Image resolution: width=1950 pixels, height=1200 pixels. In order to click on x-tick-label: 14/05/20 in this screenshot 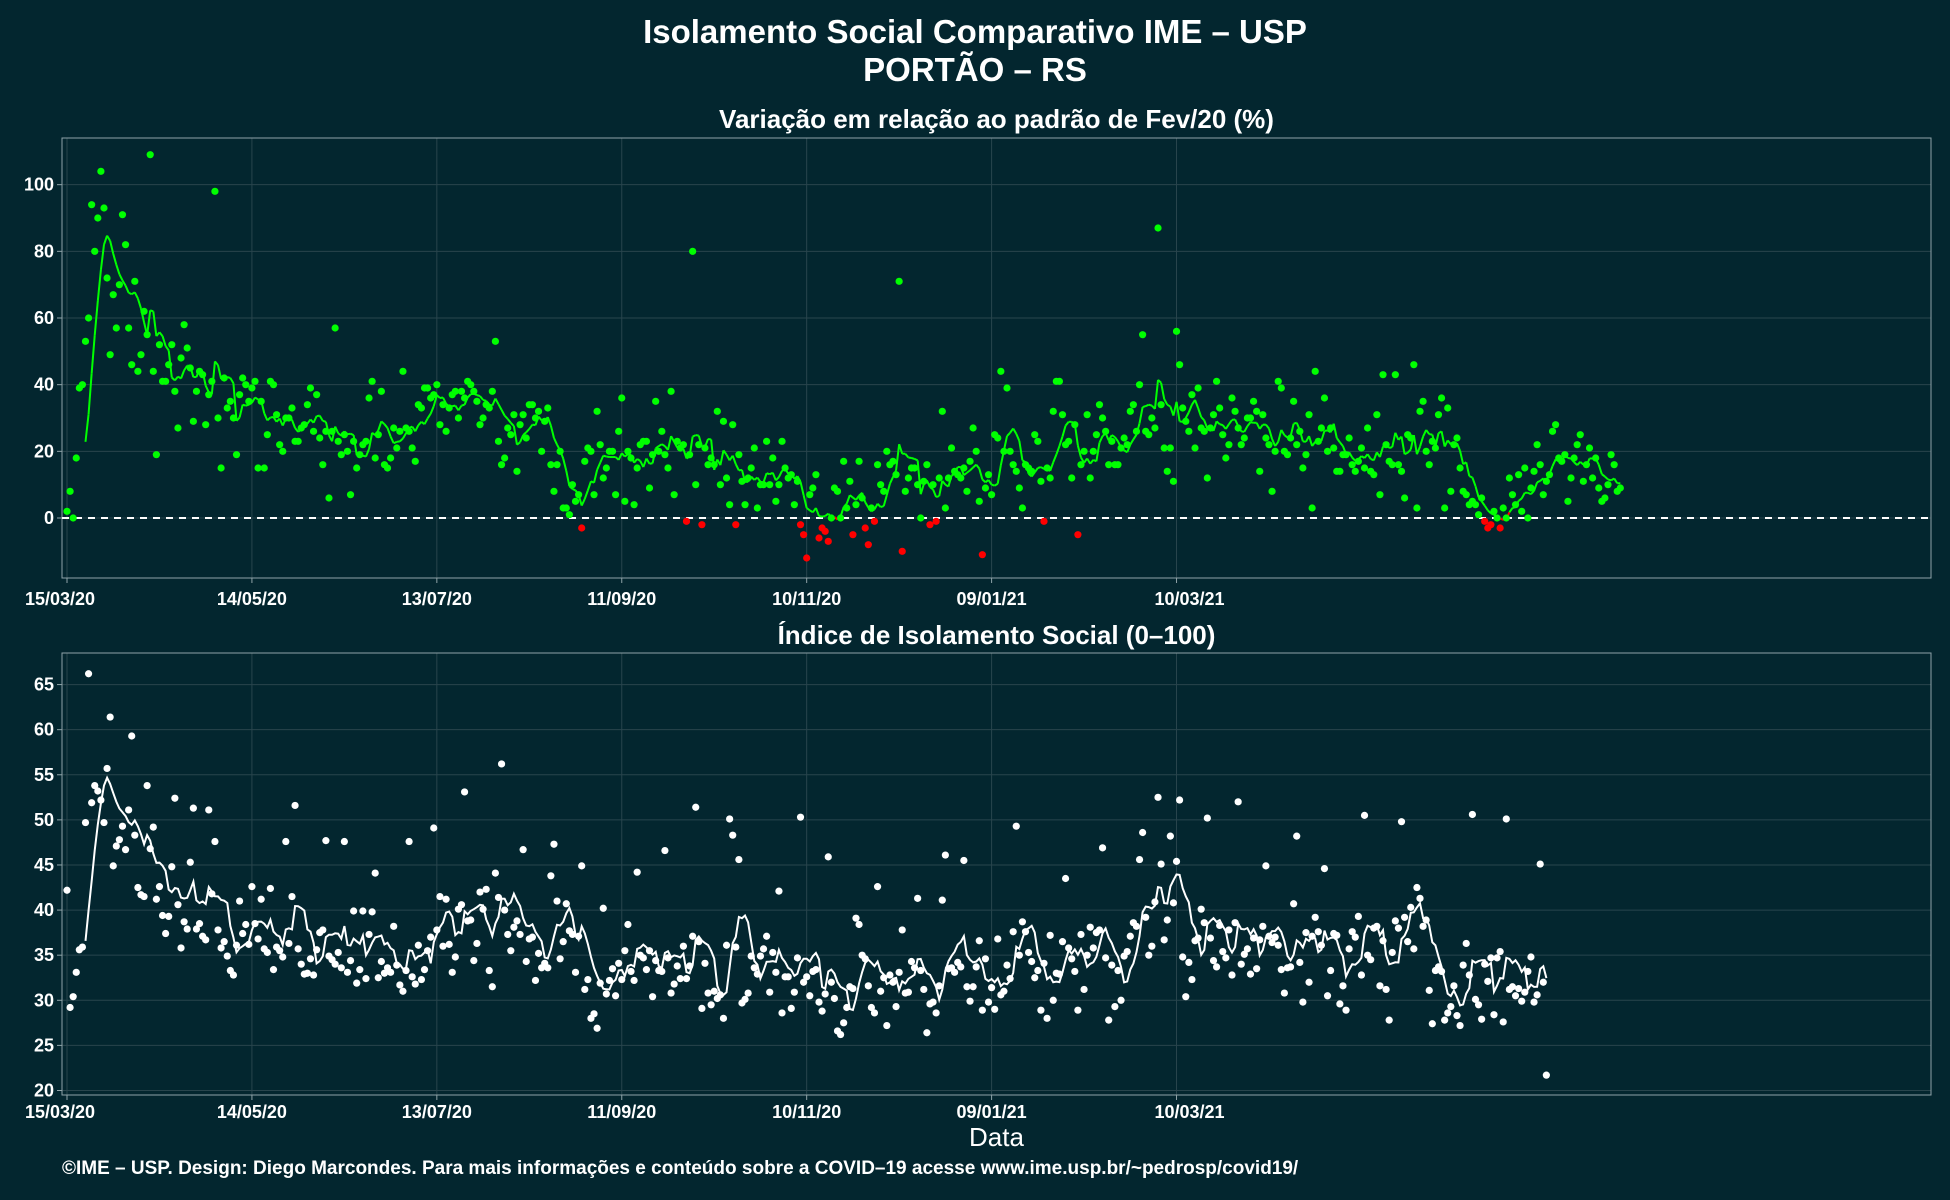, I will do `click(252, 1112)`.